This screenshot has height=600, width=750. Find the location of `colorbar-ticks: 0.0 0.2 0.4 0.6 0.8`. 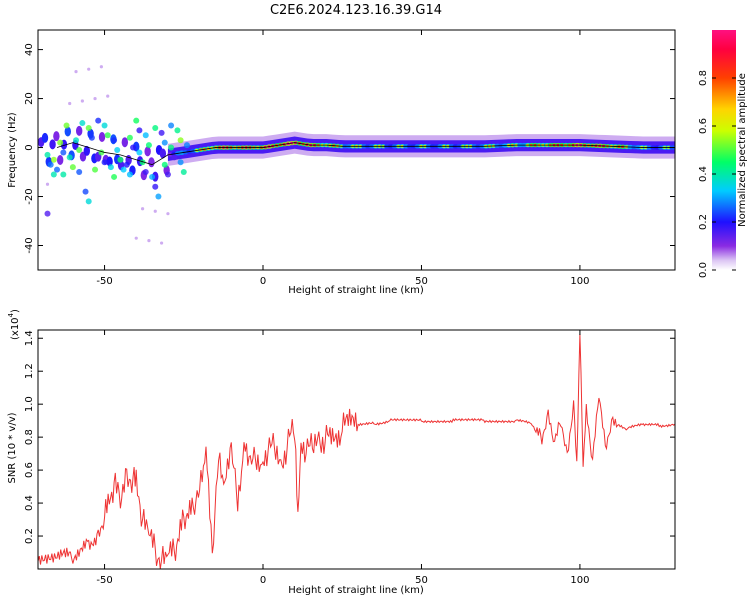

colorbar-ticks: 0.0 0.2 0.4 0.6 0.8 is located at coordinates (717, 174).